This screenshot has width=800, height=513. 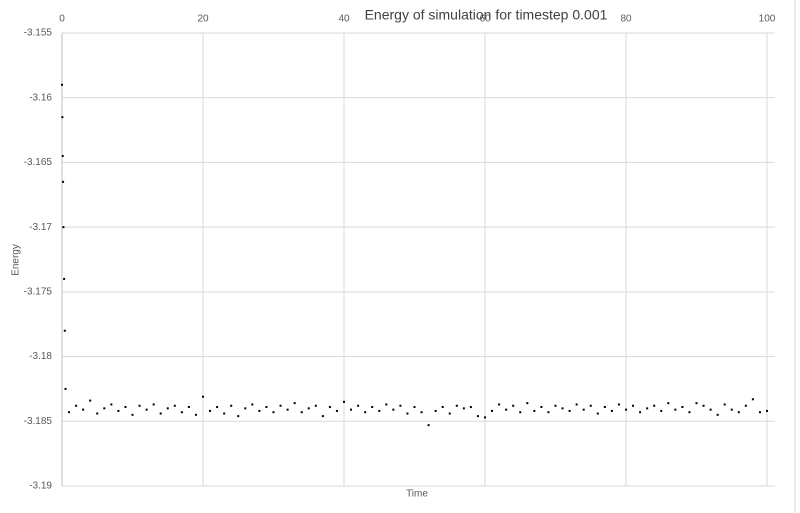 I want to click on x-tick-label: 80, so click(x=626, y=19).